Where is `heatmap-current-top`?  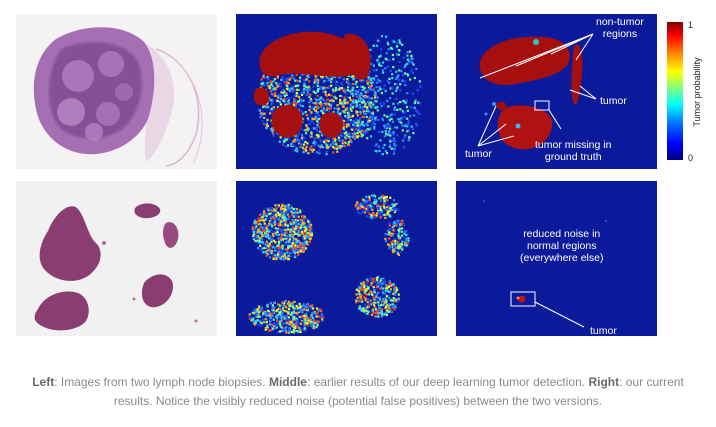
heatmap-current-top is located at coordinates (556, 91).